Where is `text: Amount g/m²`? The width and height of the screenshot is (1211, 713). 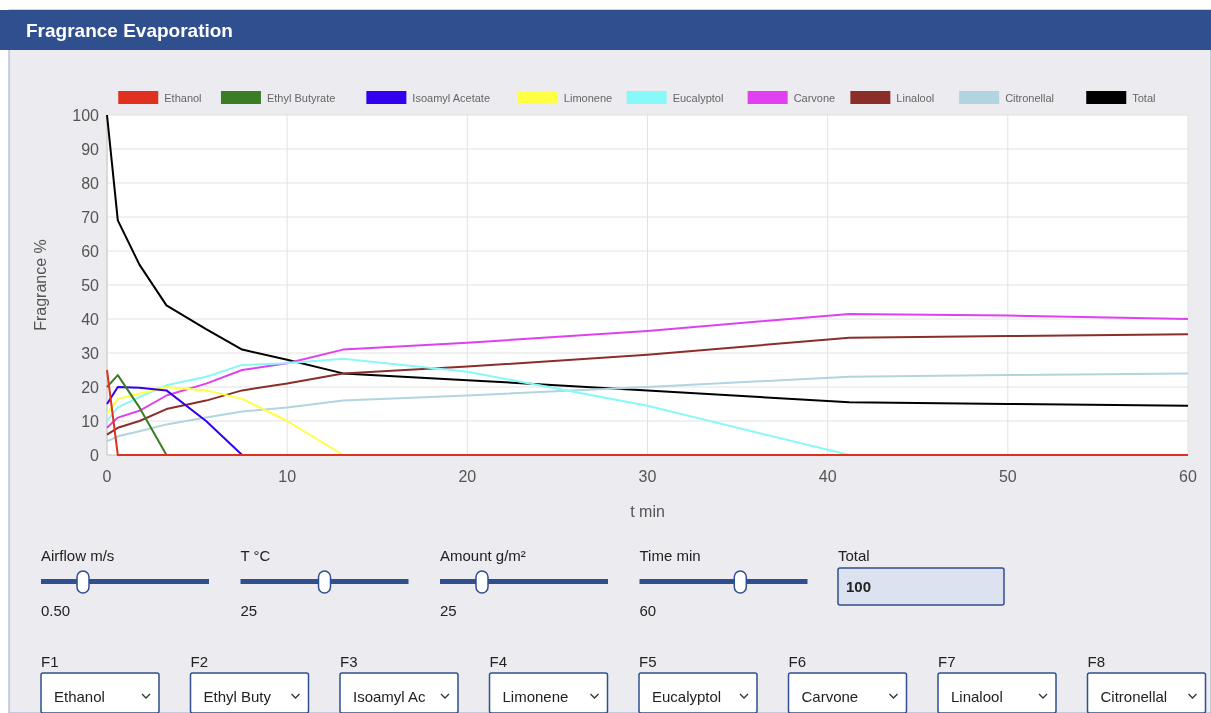 text: Amount g/m² is located at coordinates (483, 555).